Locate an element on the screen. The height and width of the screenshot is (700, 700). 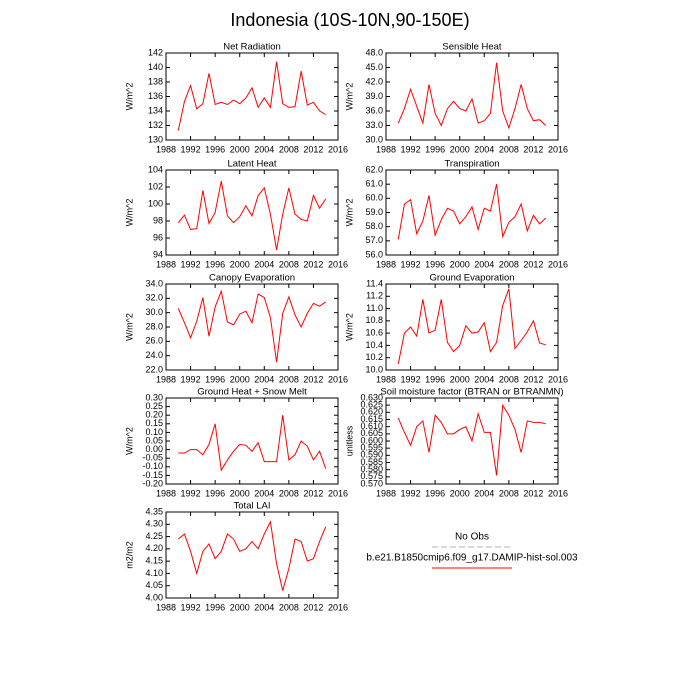
y-tick-label: 0.575 is located at coordinates (371, 476).